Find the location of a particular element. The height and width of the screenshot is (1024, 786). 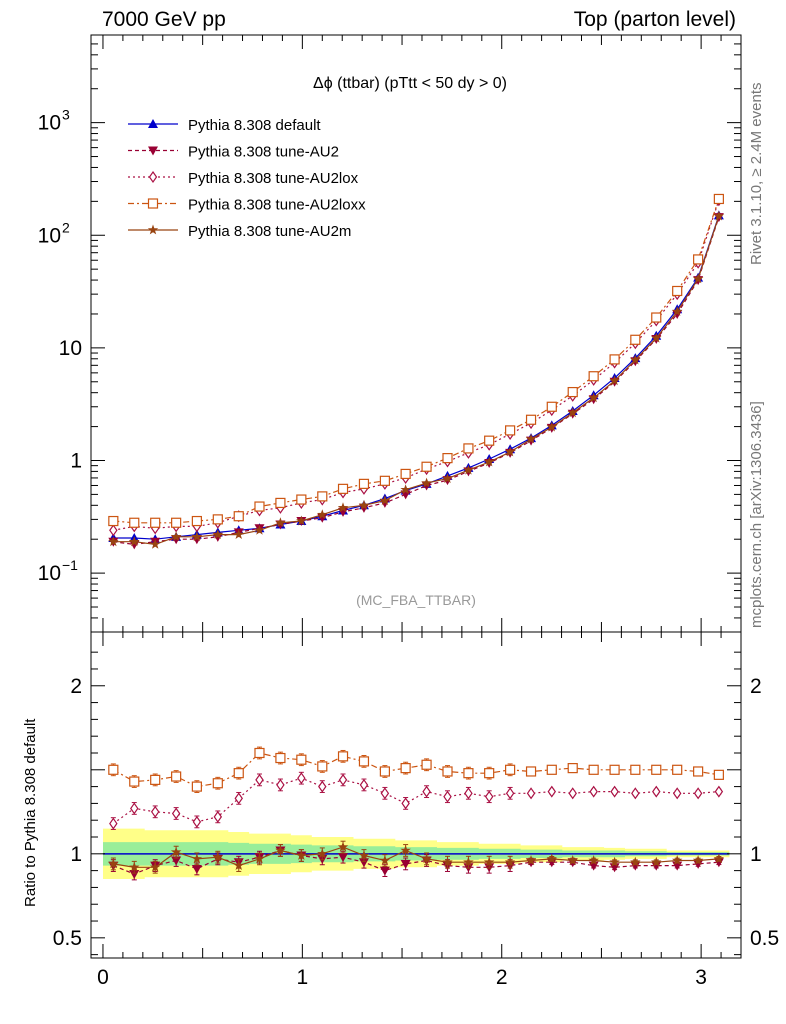

ratio-y-tick-label: 2 is located at coordinates (76, 686).